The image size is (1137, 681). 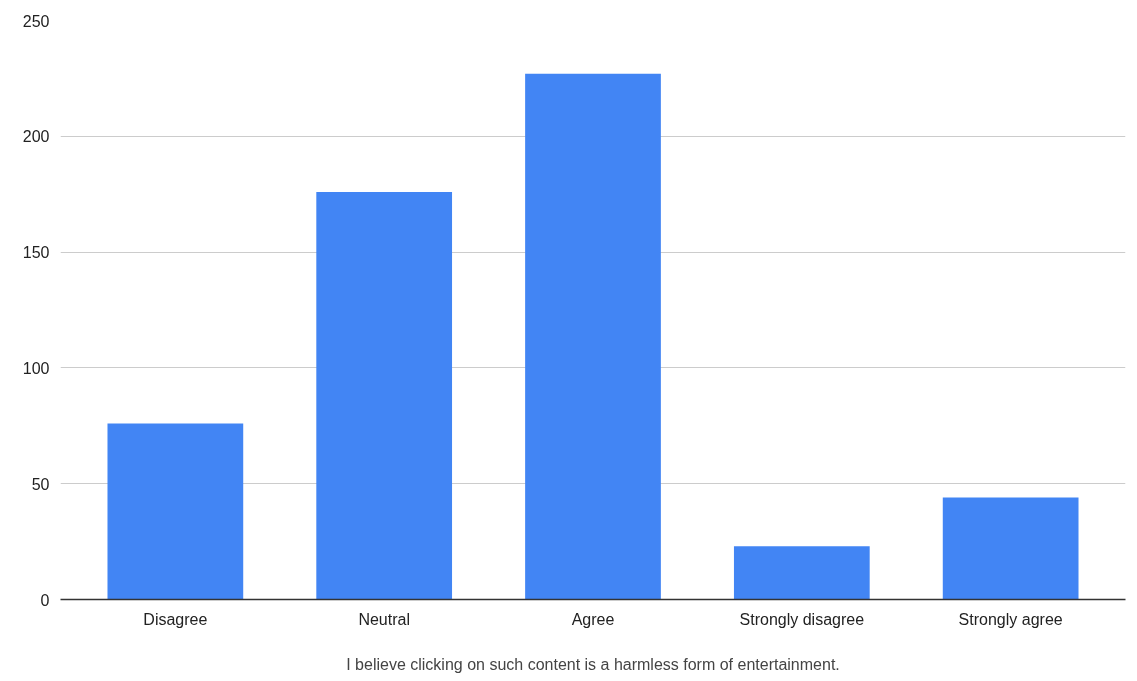 I want to click on y-tick-label: 0, so click(x=45, y=600).